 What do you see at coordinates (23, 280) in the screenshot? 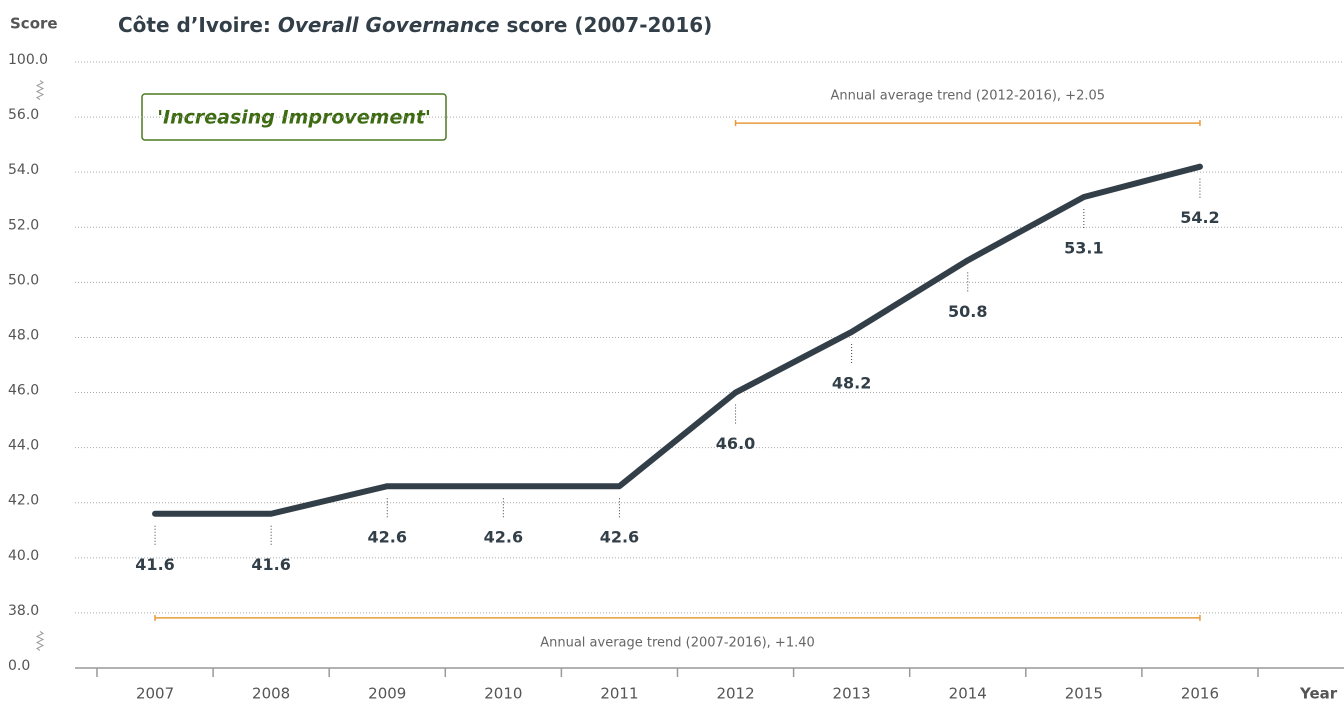
I see `y-tick-label: 50.0` at bounding box center [23, 280].